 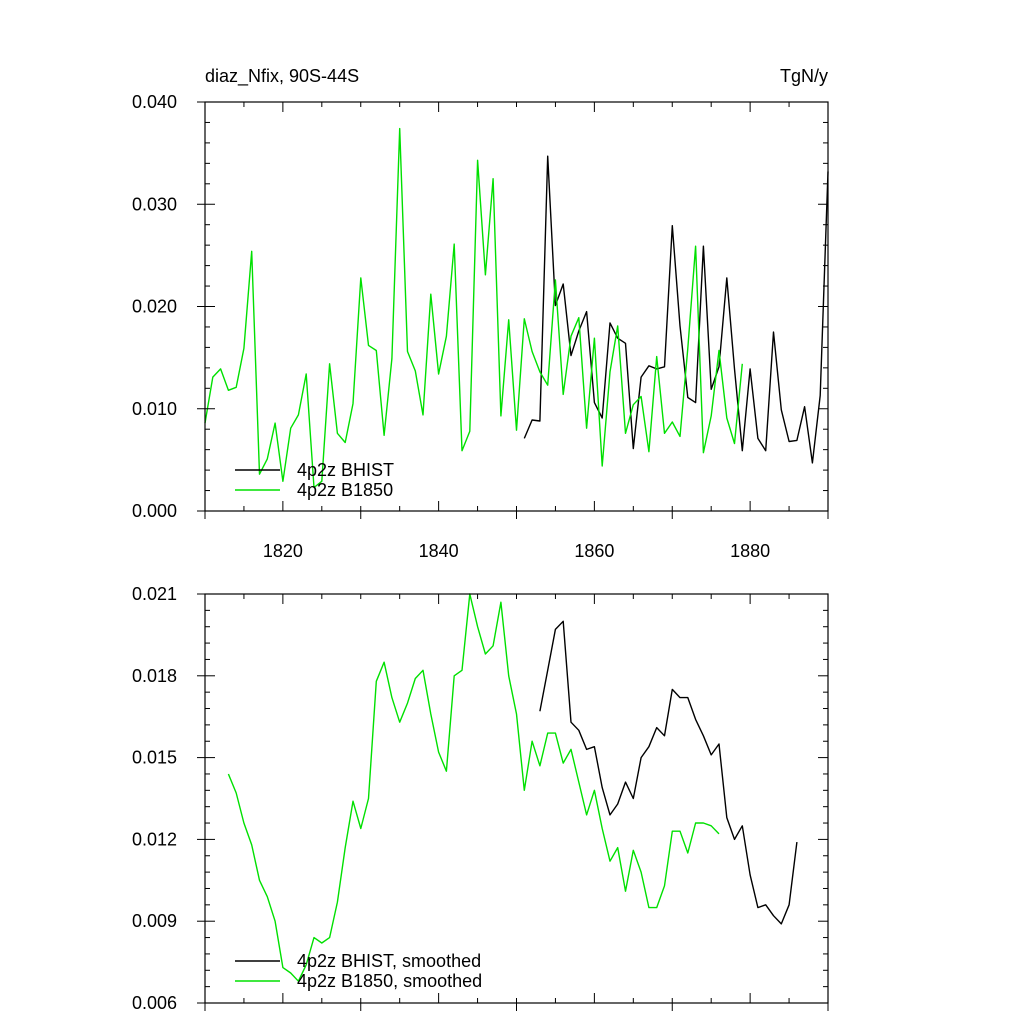 What do you see at coordinates (804, 76) in the screenshot?
I see `units-label: TgN/y` at bounding box center [804, 76].